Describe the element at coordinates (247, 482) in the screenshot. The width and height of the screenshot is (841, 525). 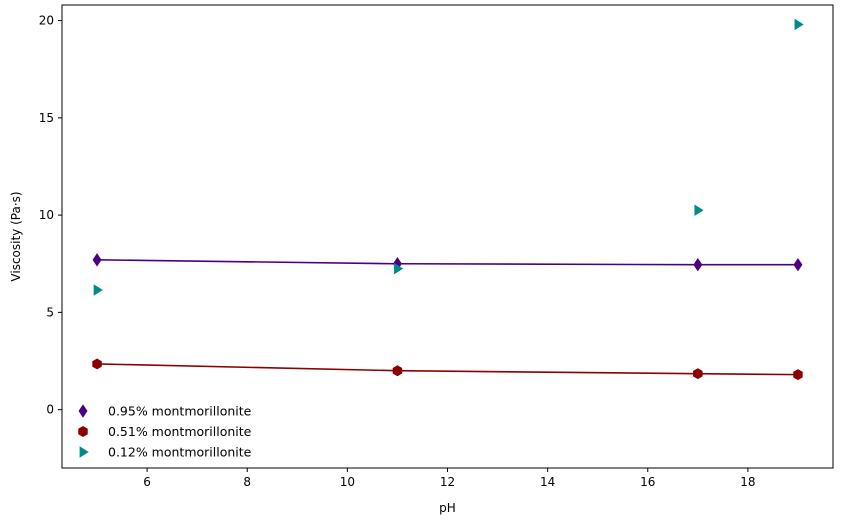
I see `x-tick-label: 8` at that location.